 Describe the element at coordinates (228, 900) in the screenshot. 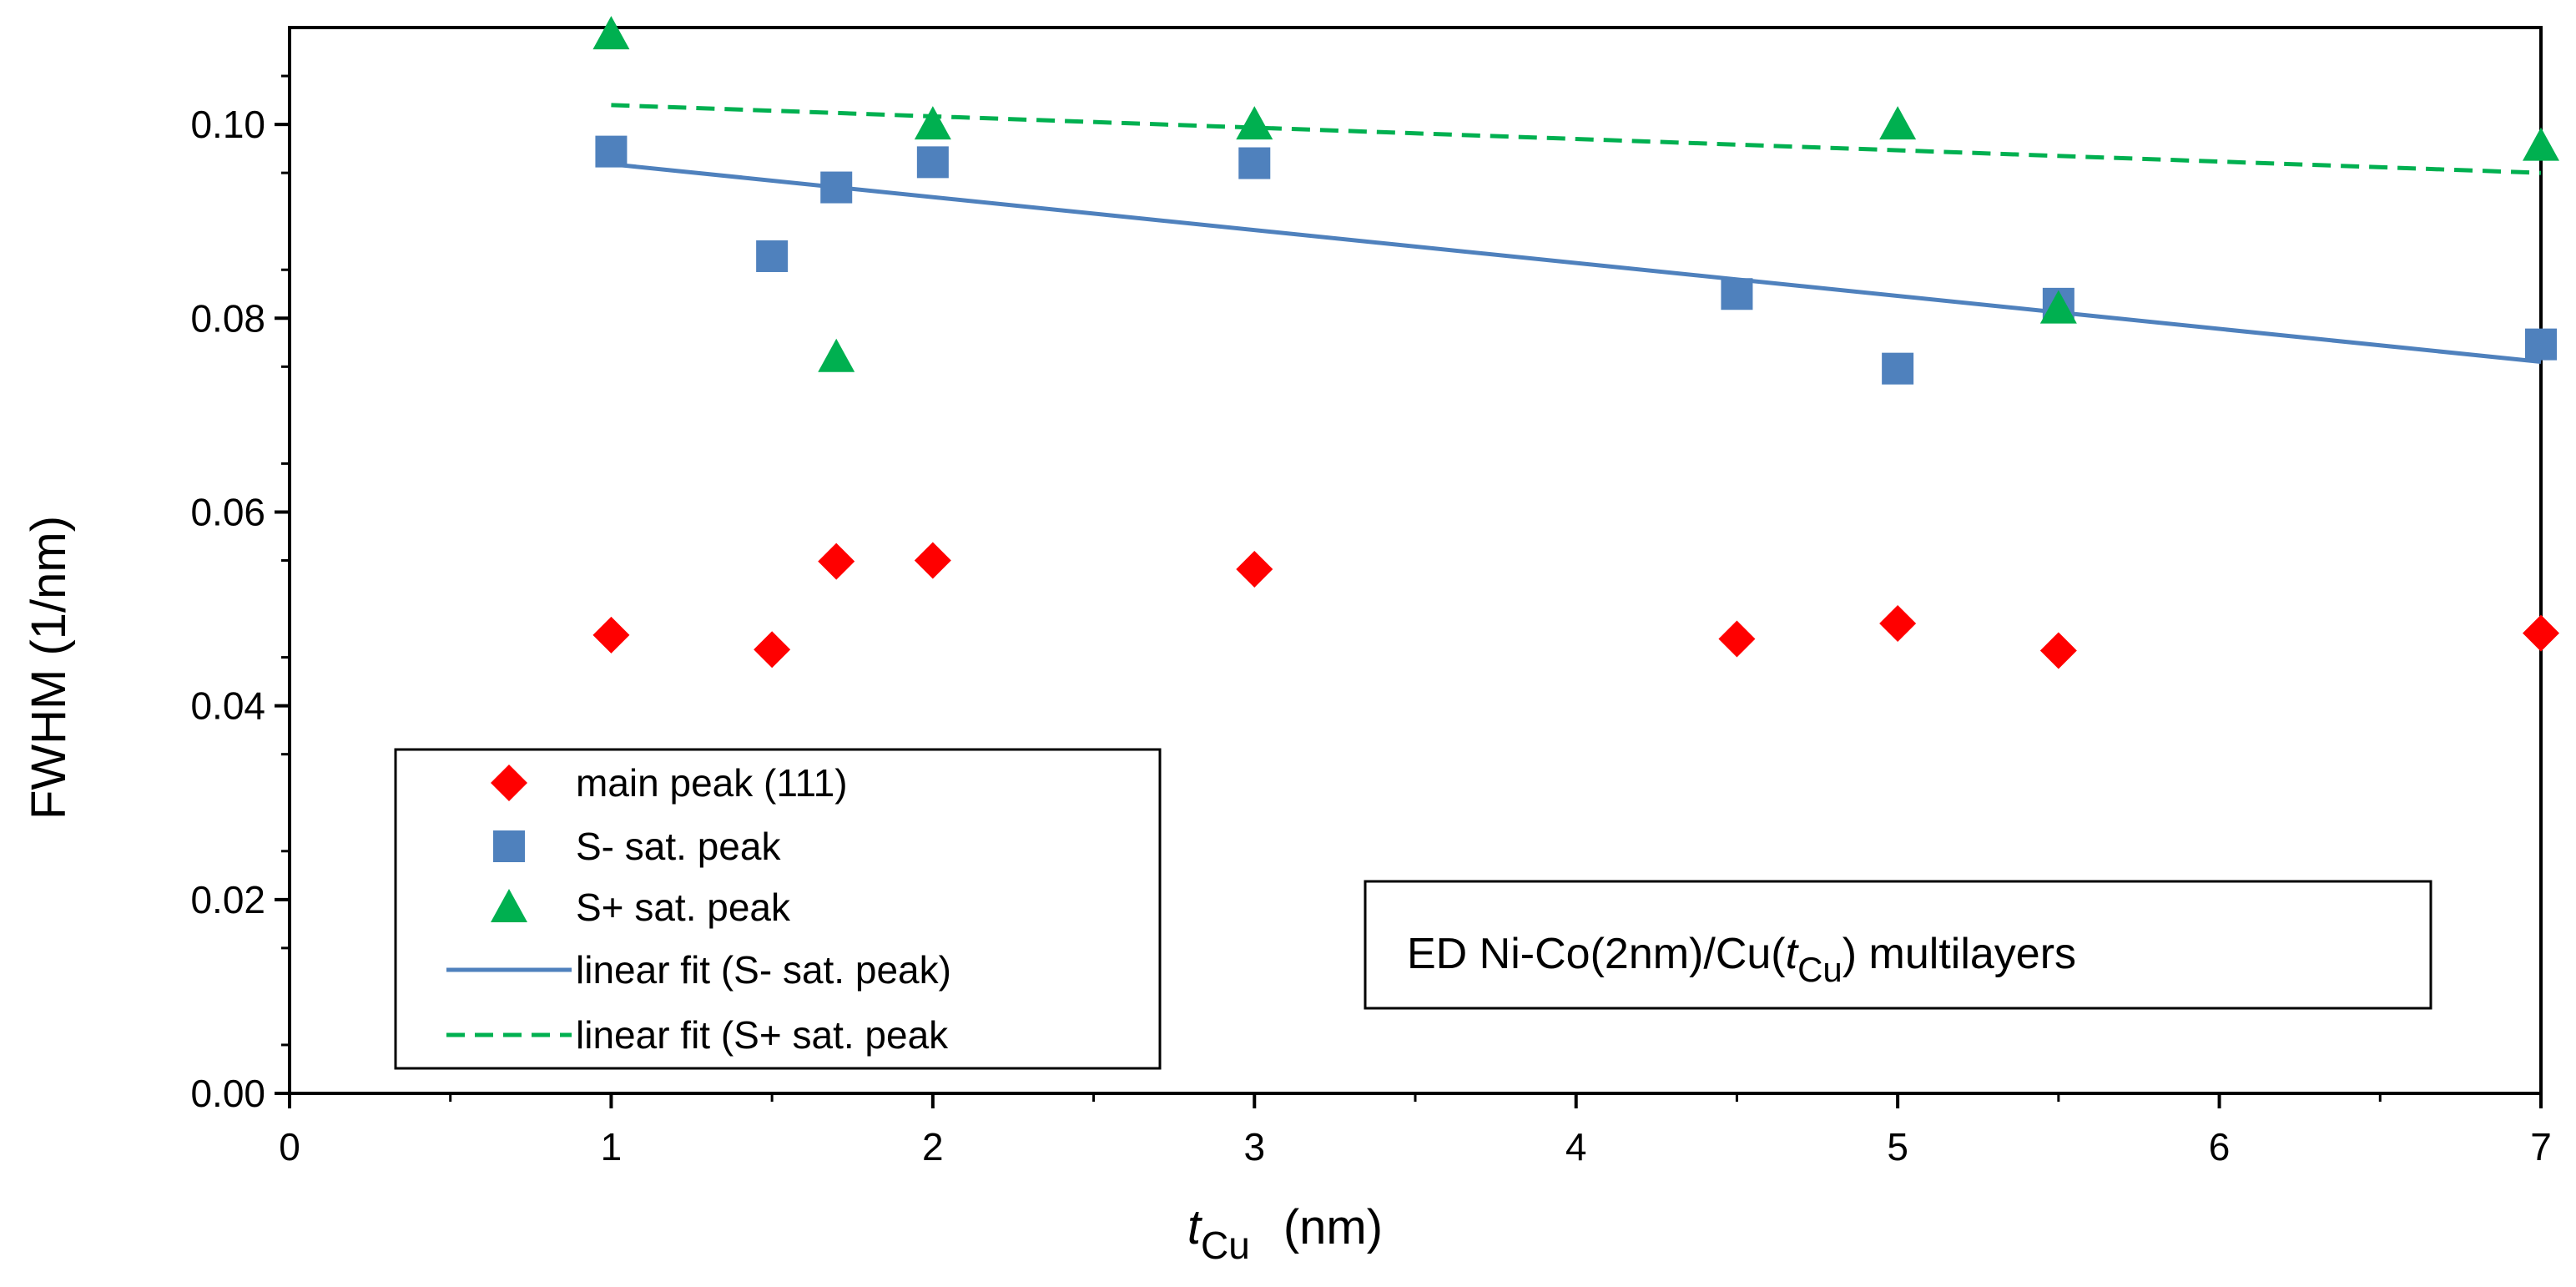

I see `y-tick-label: 0.02` at that location.